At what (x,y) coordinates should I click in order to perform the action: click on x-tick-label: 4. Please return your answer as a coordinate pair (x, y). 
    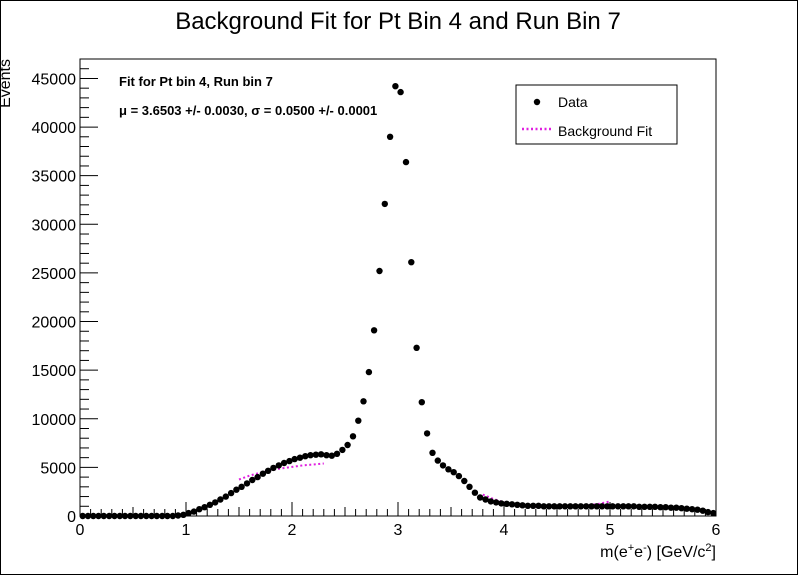
    Looking at the image, I should click on (504, 530).